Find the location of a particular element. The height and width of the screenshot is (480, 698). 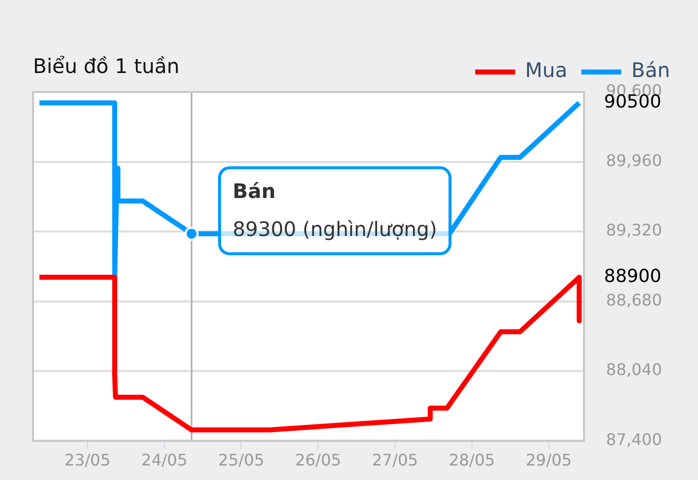

annotation: Bán is located at coordinates (254, 190).